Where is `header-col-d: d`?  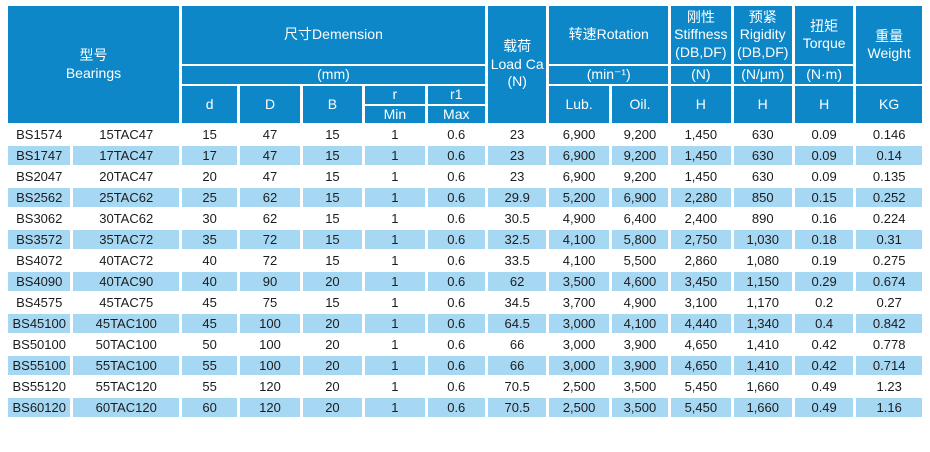 header-col-d: d is located at coordinates (209, 104).